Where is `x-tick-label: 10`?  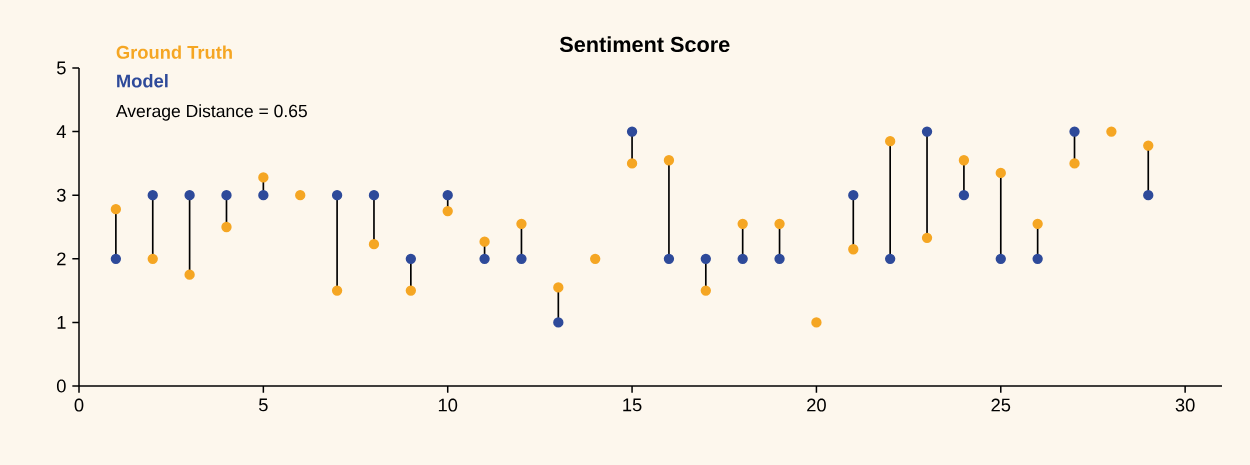 x-tick-label: 10 is located at coordinates (448, 405).